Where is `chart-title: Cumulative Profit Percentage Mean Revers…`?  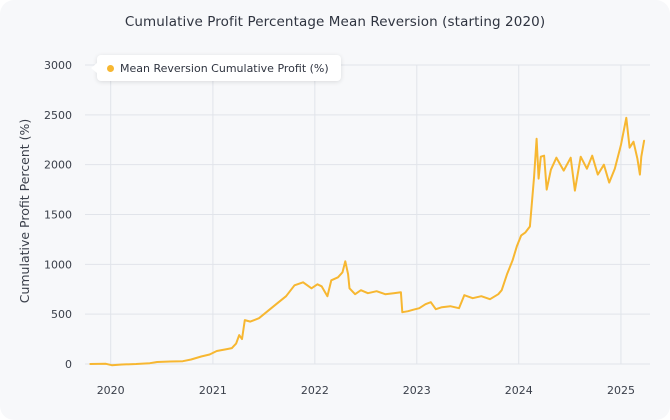 chart-title: Cumulative Profit Percentage Mean Revers… is located at coordinates (335, 22).